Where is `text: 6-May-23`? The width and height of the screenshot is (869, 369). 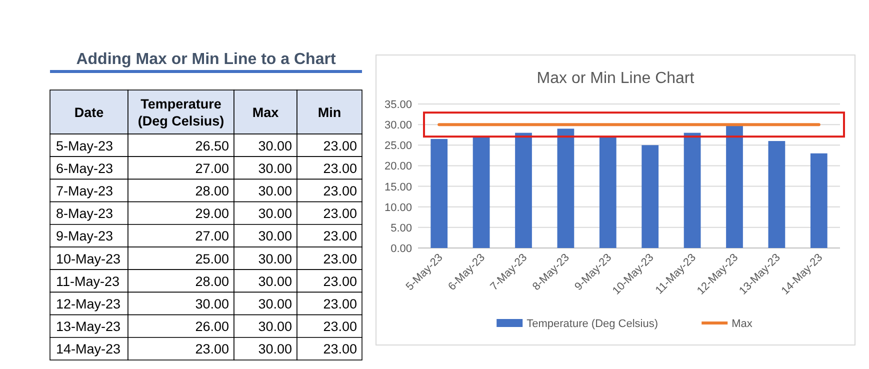
text: 6-May-23 is located at coordinates (85, 168).